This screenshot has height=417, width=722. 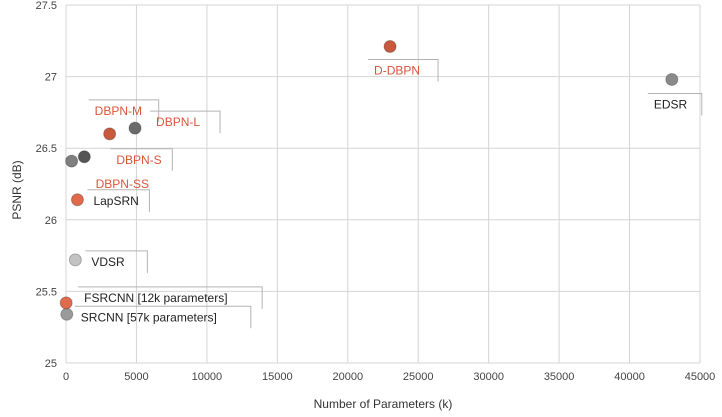 What do you see at coordinates (46, 292) in the screenshot?
I see `y-tick-label: 25.5` at bounding box center [46, 292].